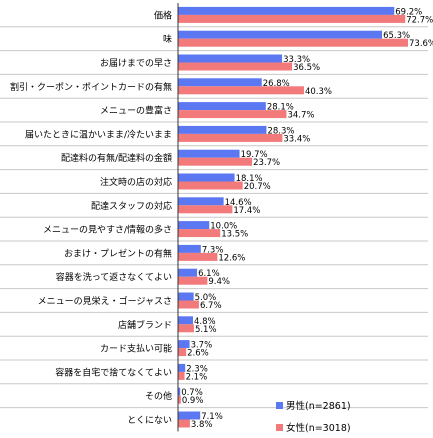 The height and width of the screenshot is (438, 433). What do you see at coordinates (318, 92) in the screenshot?
I see `data-label-female: 40.3%` at bounding box center [318, 92].